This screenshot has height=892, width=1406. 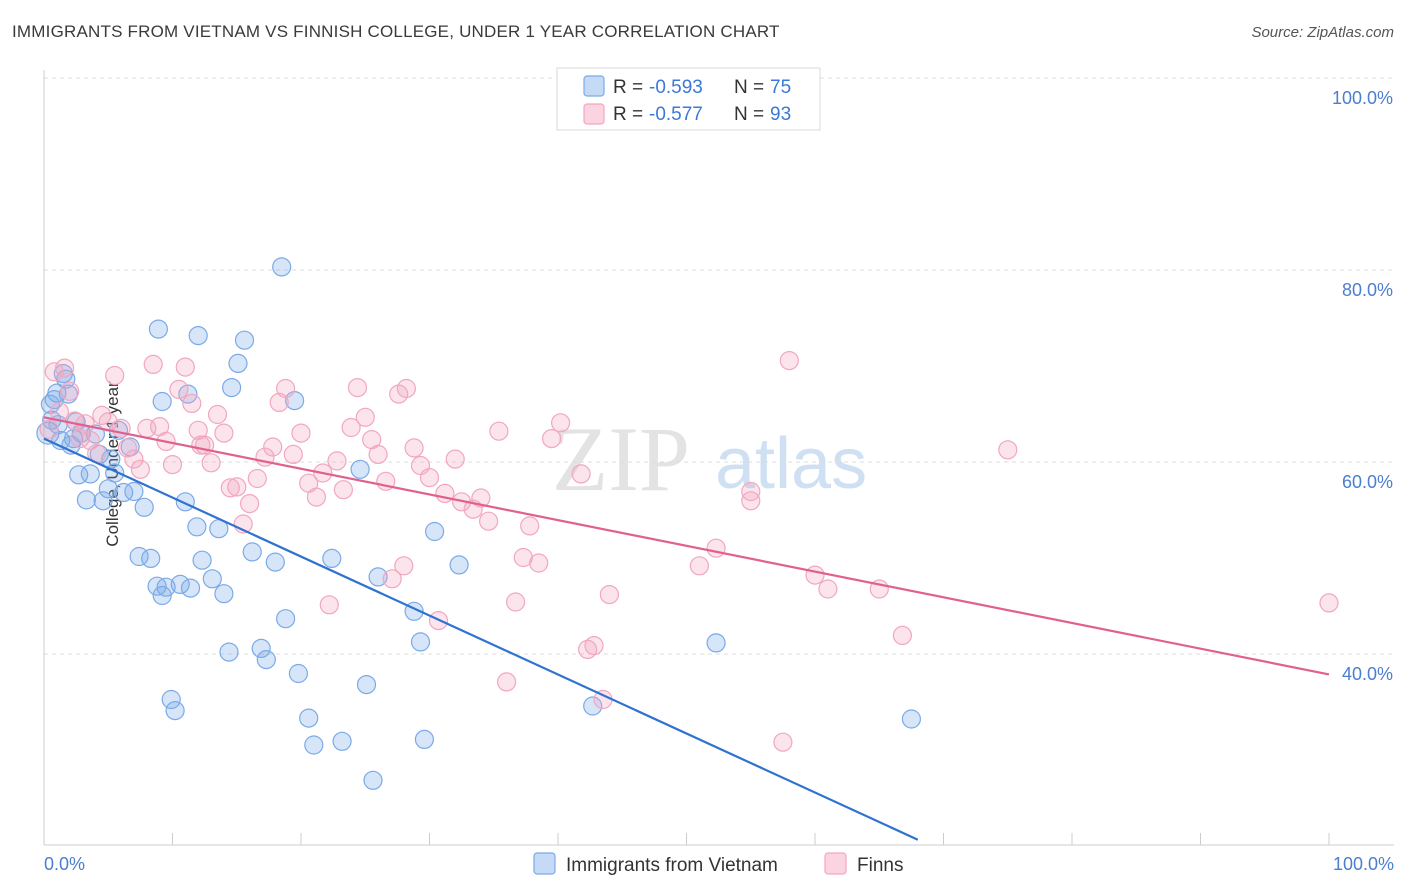 What do you see at coordinates (780, 87) in the screenshot?
I see `legend-n-value-0: 75` at bounding box center [780, 87].